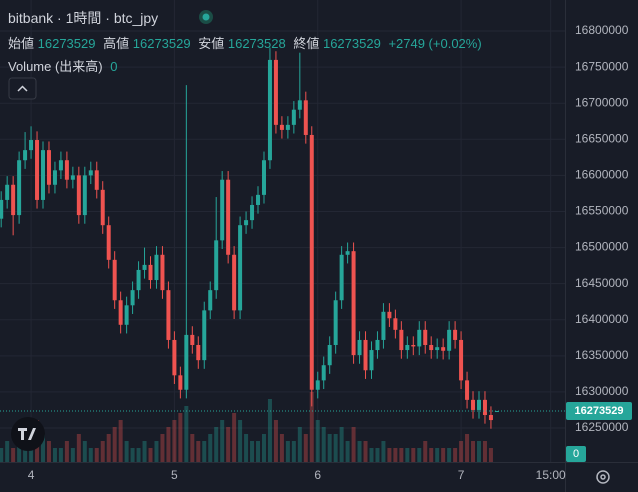 The width and height of the screenshot is (638, 492). Describe the element at coordinates (602, 30) in the screenshot. I see `y-tick-label: 16800000` at that location.